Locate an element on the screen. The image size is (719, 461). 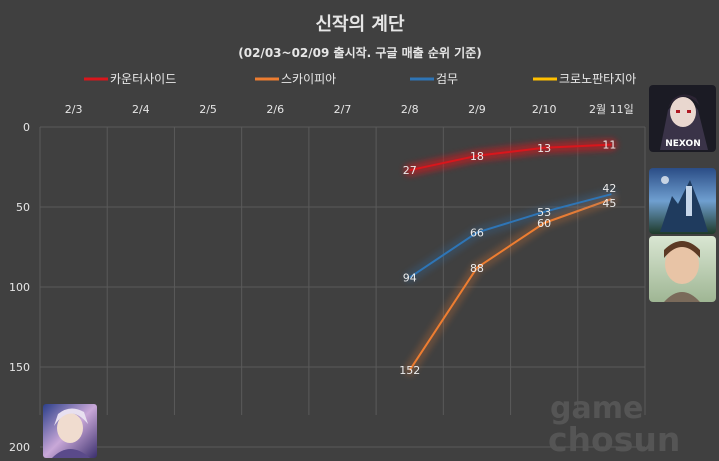
y-tick-label: 150 is located at coordinates (19, 367).